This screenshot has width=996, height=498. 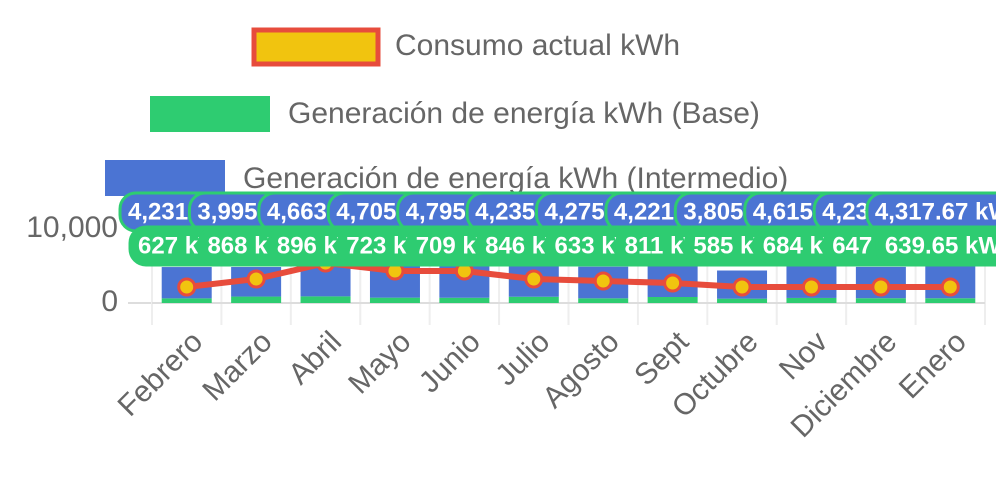 I want to click on x-tick-label: Abril, so click(x=315, y=358).